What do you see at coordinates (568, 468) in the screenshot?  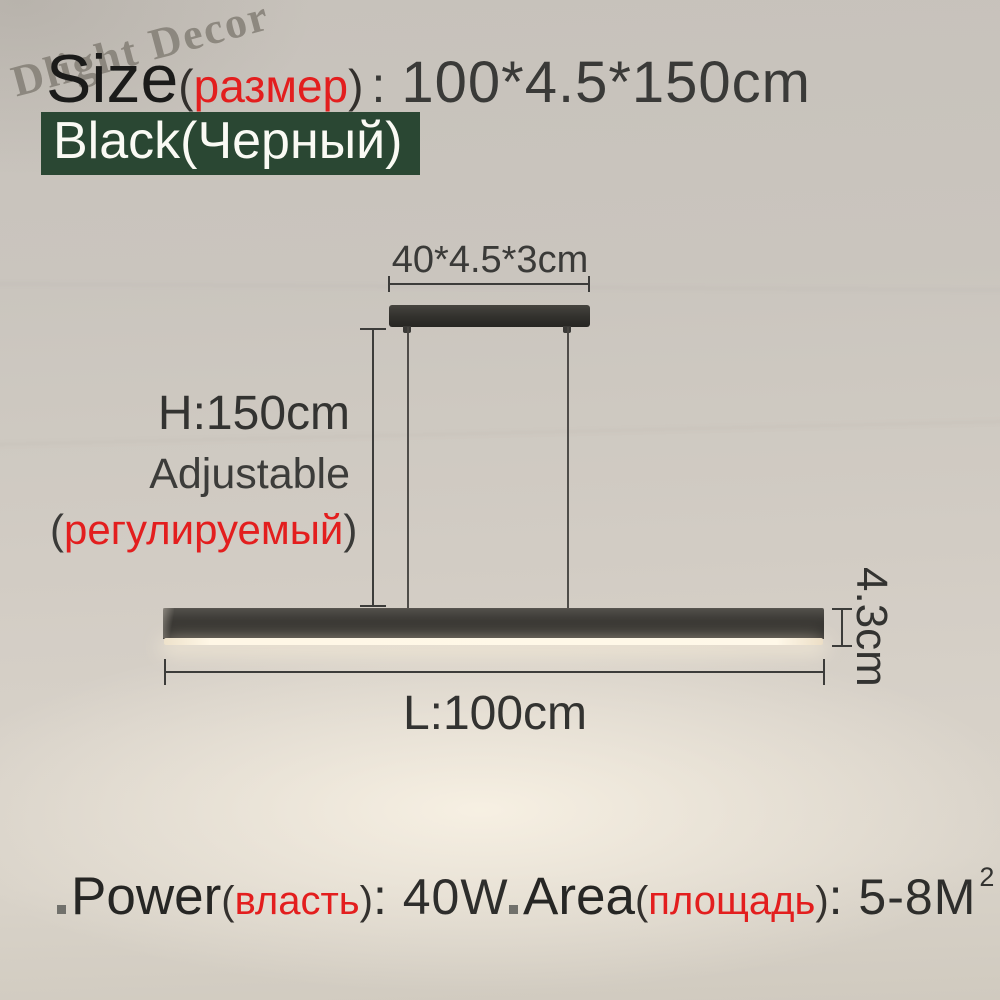 I see `suspension-wire-right` at bounding box center [568, 468].